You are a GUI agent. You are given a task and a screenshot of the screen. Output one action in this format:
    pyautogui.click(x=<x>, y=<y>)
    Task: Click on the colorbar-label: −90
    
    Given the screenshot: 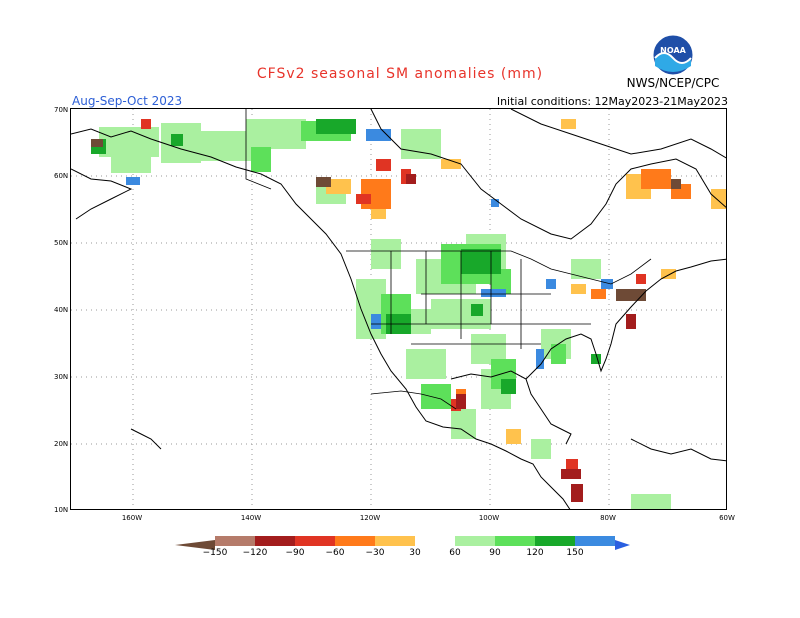 What is the action you would take?
    pyautogui.click(x=295, y=553)
    